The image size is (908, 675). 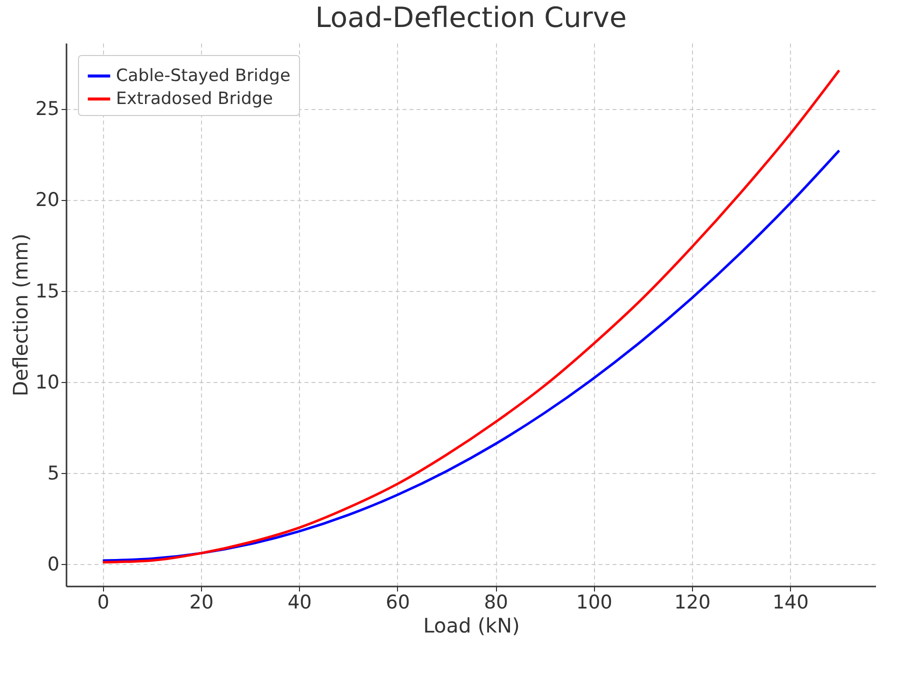 What do you see at coordinates (194, 99) in the screenshot?
I see `legend-label: Extradosed Bridge` at bounding box center [194, 99].